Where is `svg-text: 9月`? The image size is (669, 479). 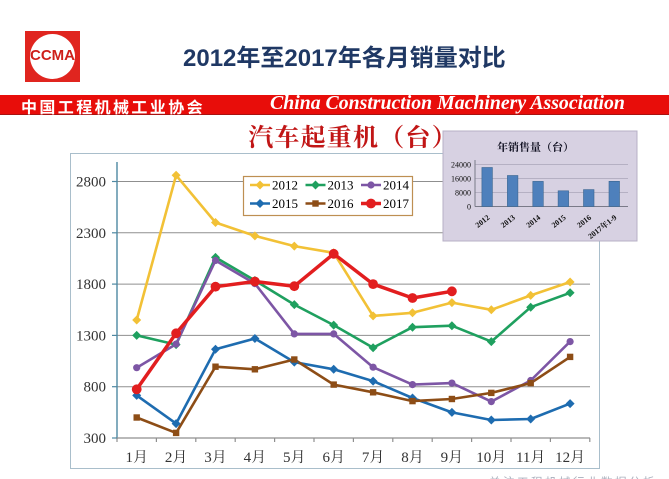
svg-text: 9月 is located at coordinates (452, 457).